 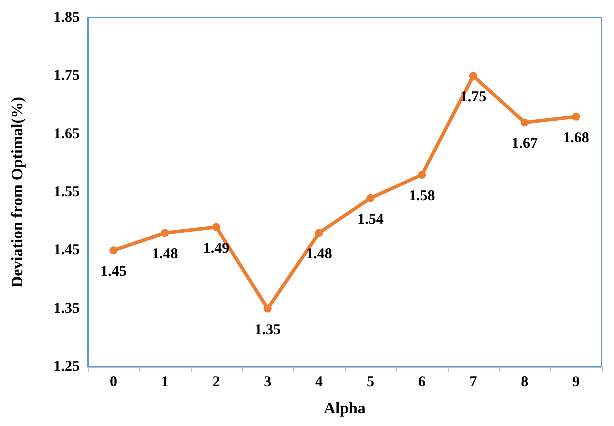 What do you see at coordinates (67, 76) in the screenshot?
I see `y-tick-label: 1.75` at bounding box center [67, 76].